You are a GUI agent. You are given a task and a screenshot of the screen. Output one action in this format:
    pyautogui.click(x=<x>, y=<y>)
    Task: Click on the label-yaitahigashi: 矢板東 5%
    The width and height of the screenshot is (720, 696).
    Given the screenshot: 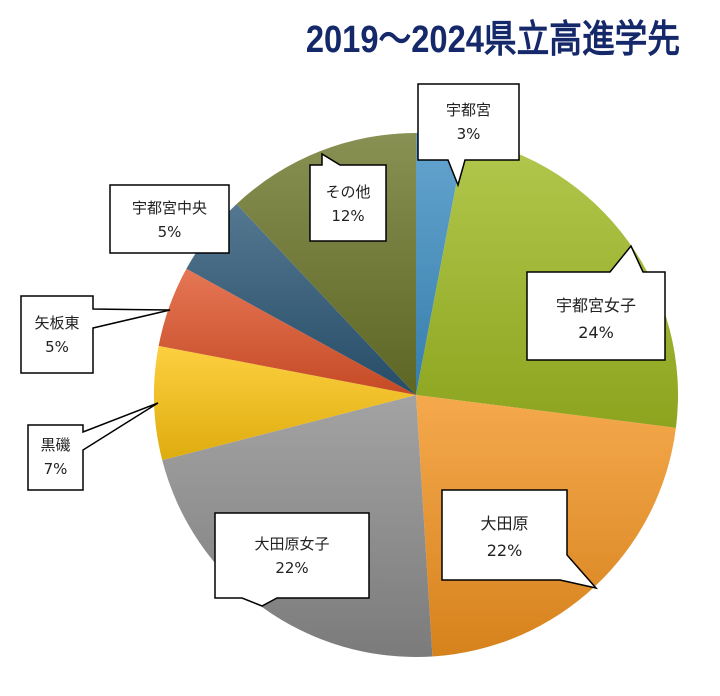 What is the action you would take?
    pyautogui.click(x=57, y=335)
    